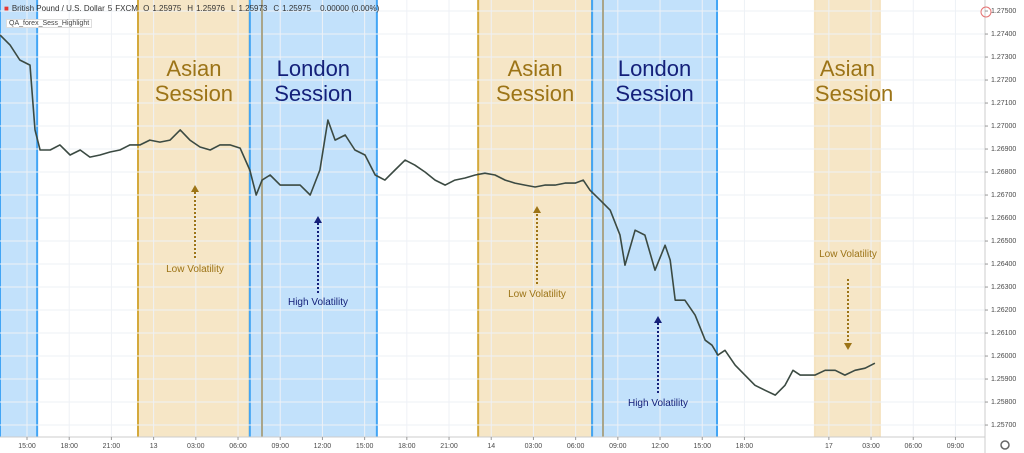  I want to click on ohlc-label: L, so click(233, 8).